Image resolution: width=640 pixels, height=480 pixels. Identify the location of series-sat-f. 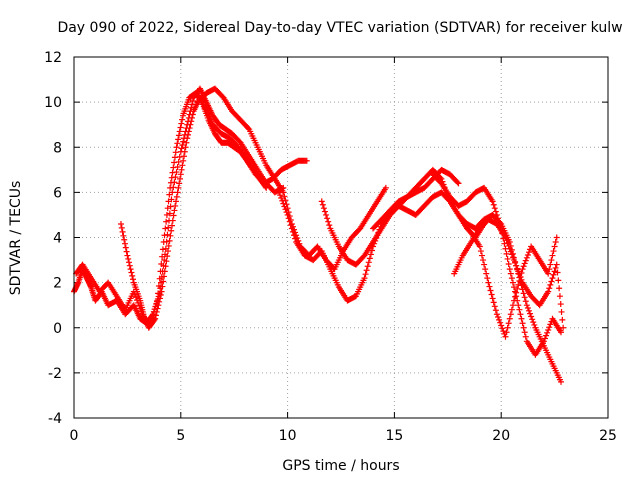
(407, 217).